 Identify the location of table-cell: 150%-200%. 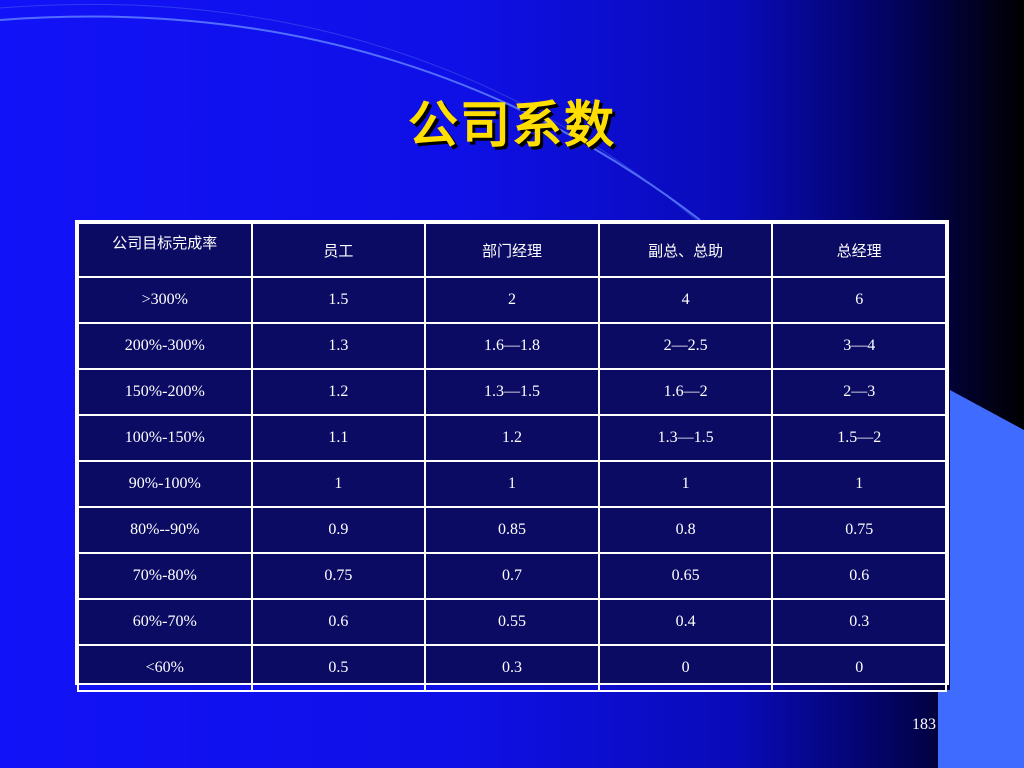
(165, 392).